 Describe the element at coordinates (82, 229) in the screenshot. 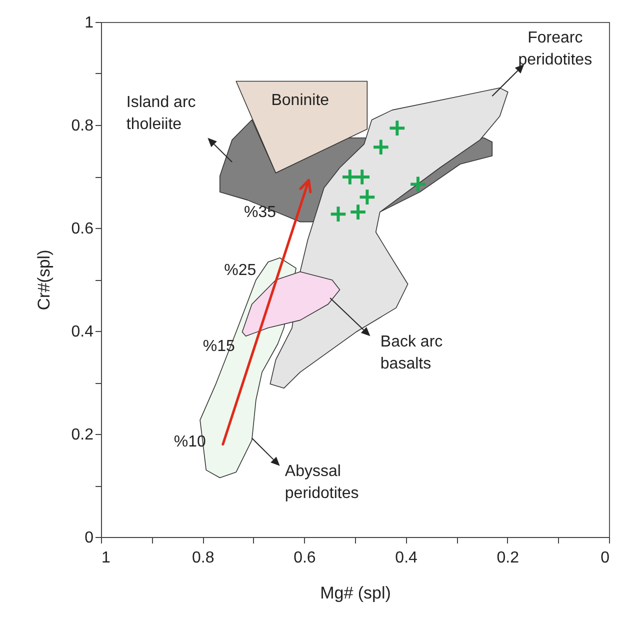

I see `y-tick-label: 0.6` at that location.